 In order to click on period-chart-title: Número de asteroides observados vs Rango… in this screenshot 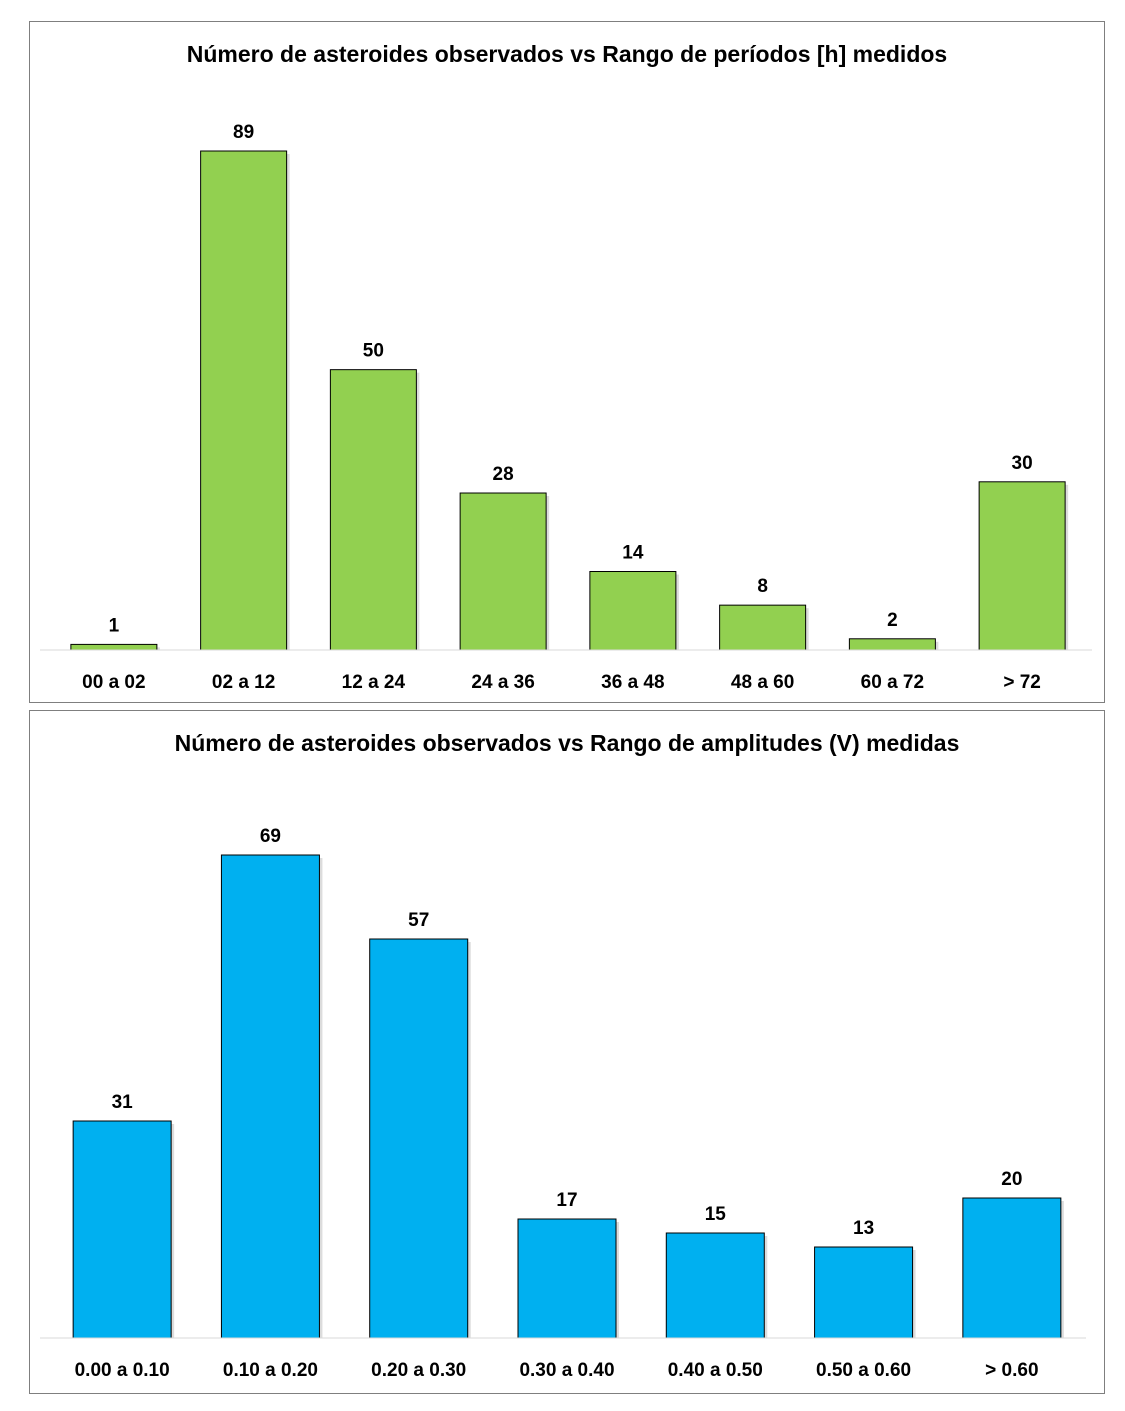, I will do `click(567, 54)`.